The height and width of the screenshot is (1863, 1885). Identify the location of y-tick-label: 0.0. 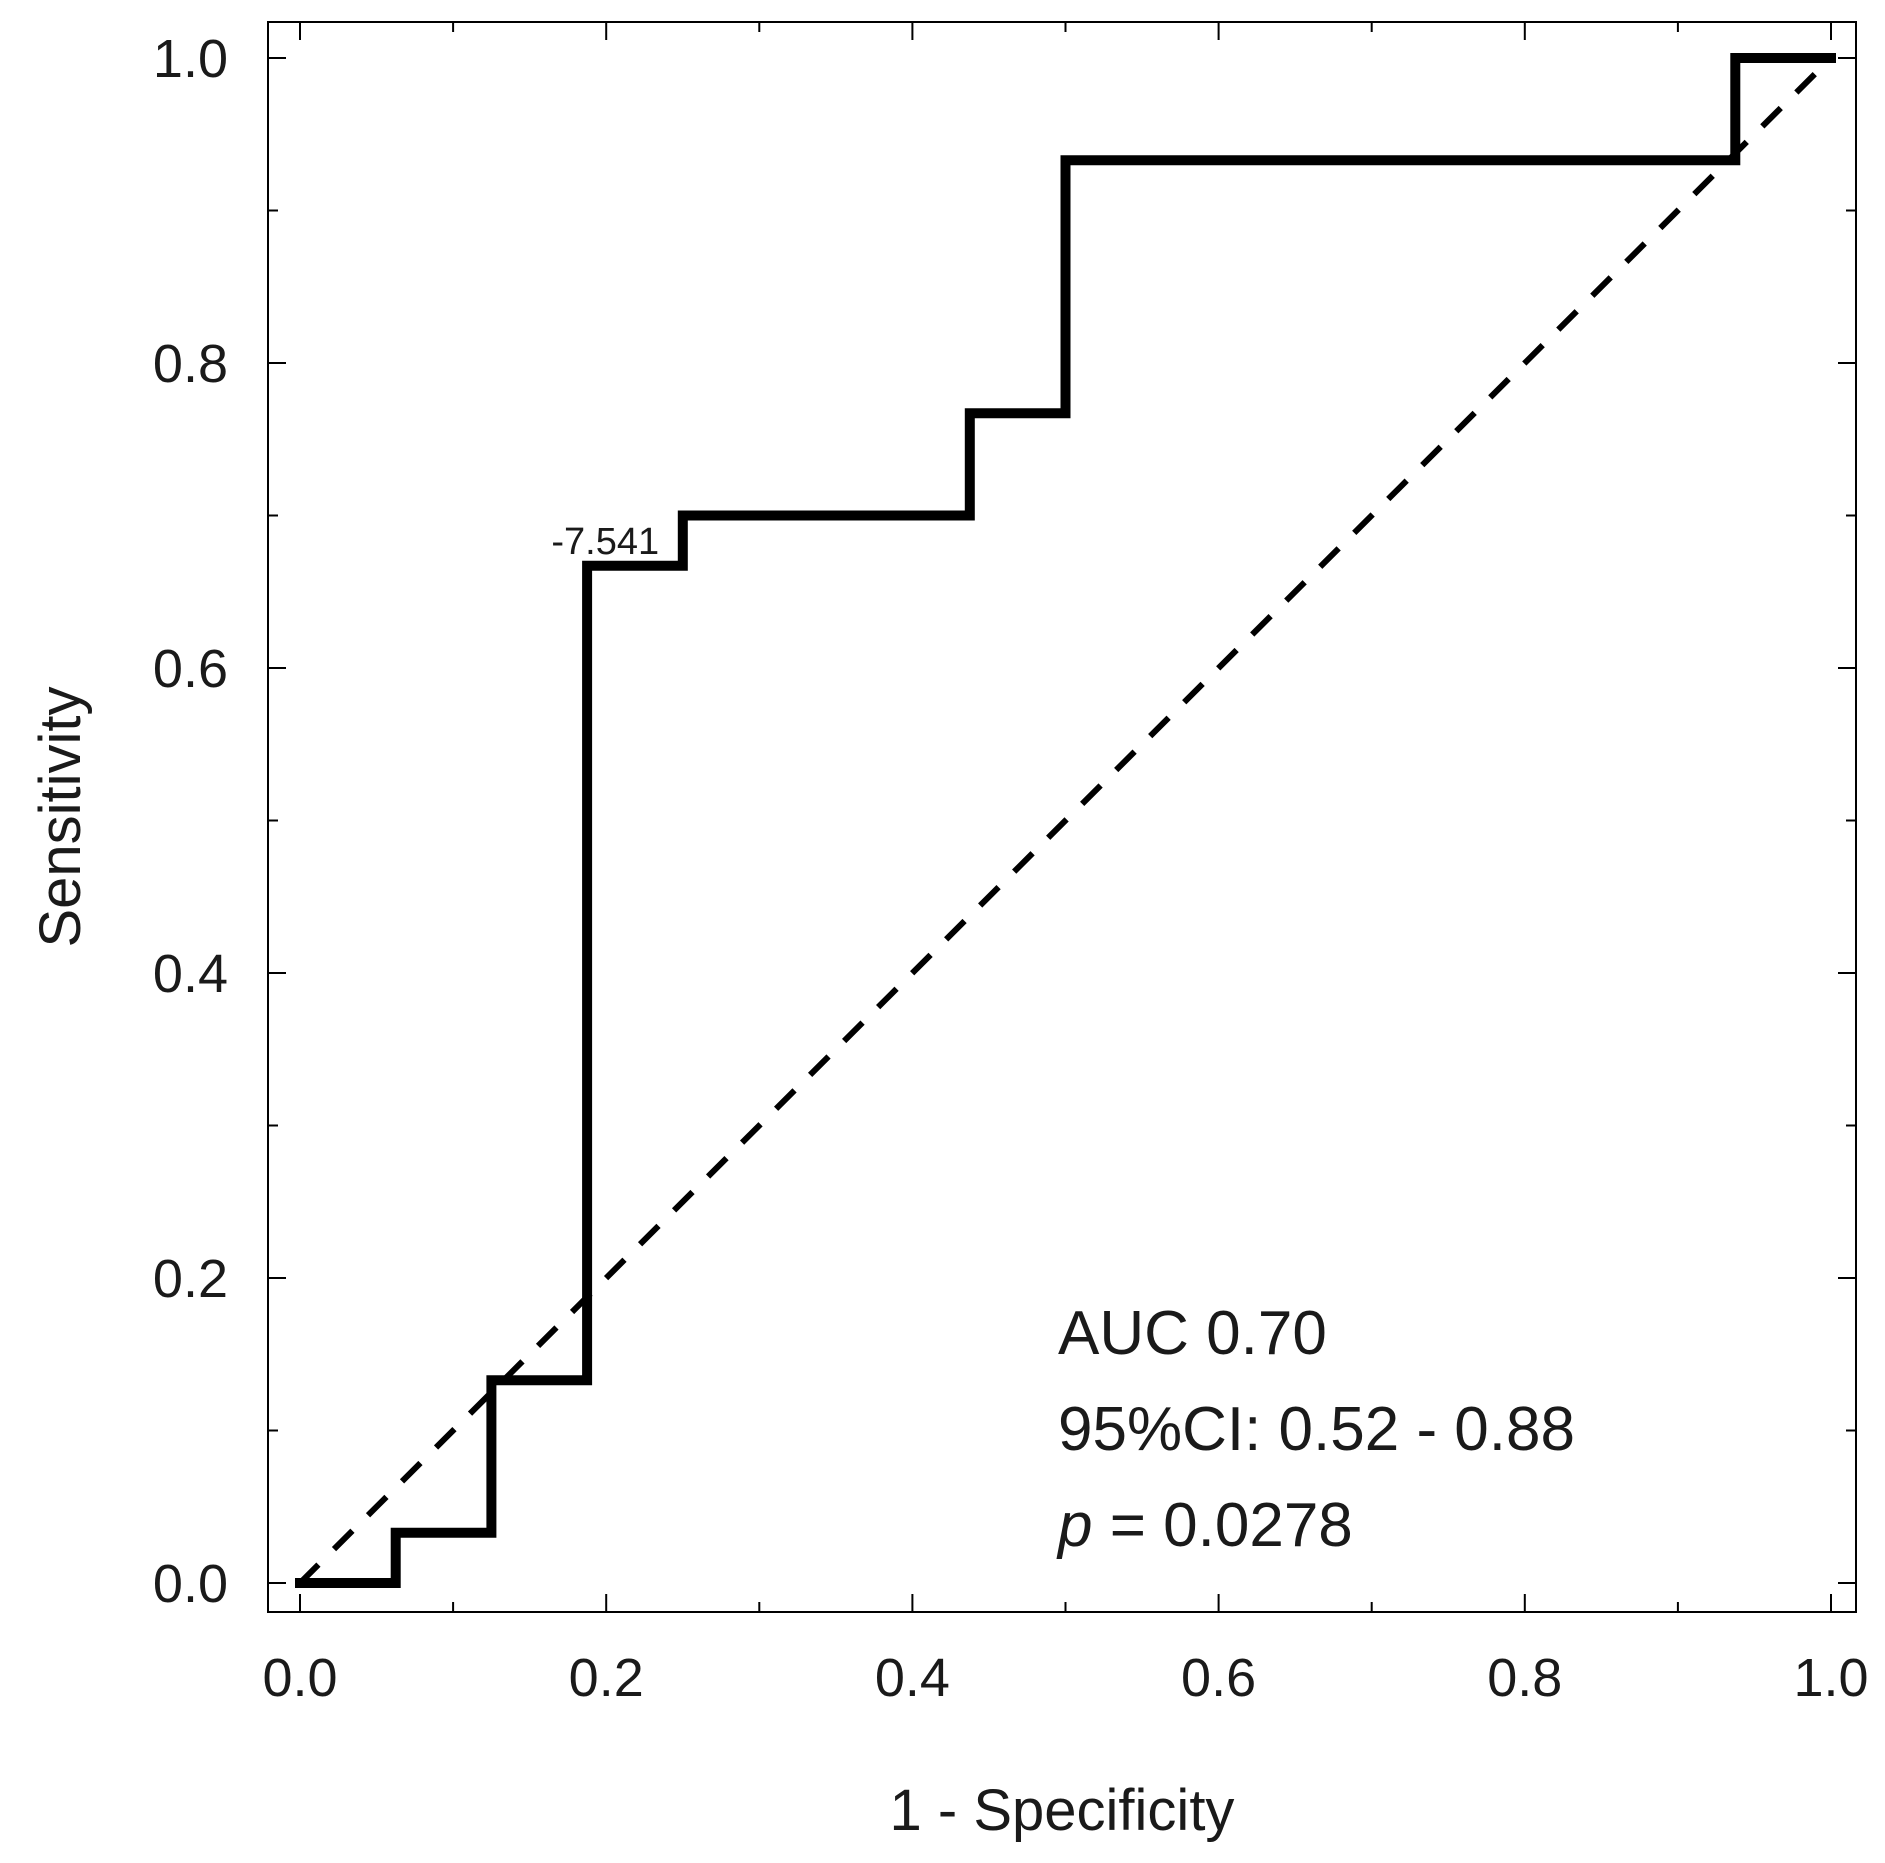
(190, 1584).